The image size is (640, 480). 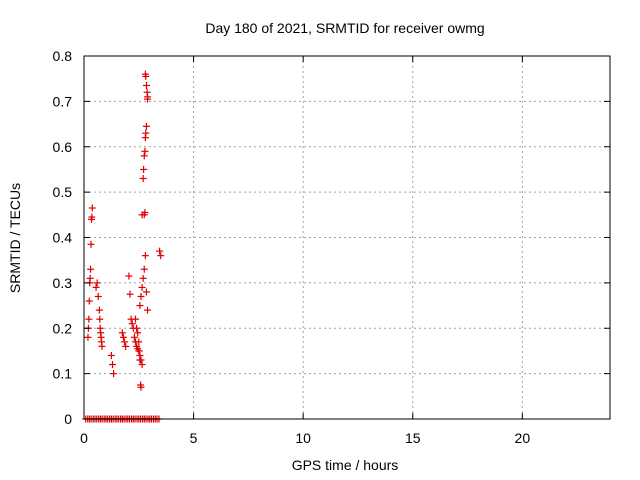 I want to click on x-axis-label: GPS time / hours, so click(x=345, y=465).